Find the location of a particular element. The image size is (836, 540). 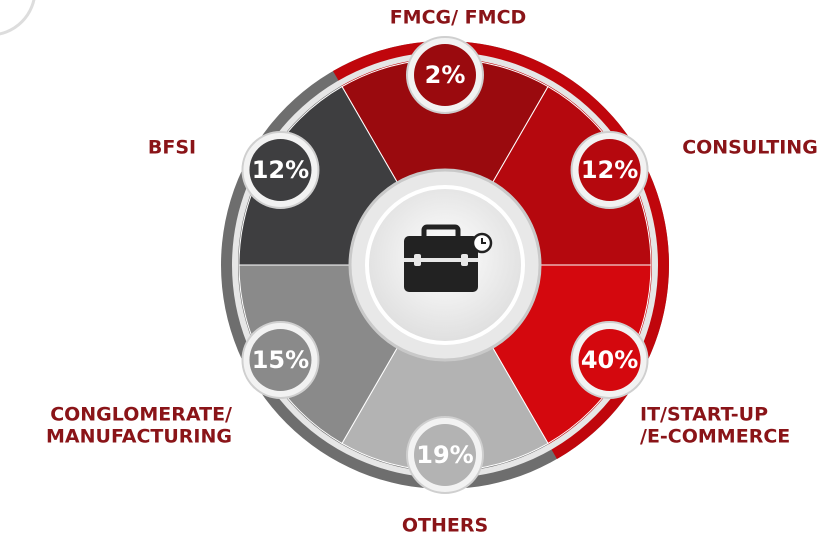

segment-label: /E-COMMERCE is located at coordinates (715, 437).